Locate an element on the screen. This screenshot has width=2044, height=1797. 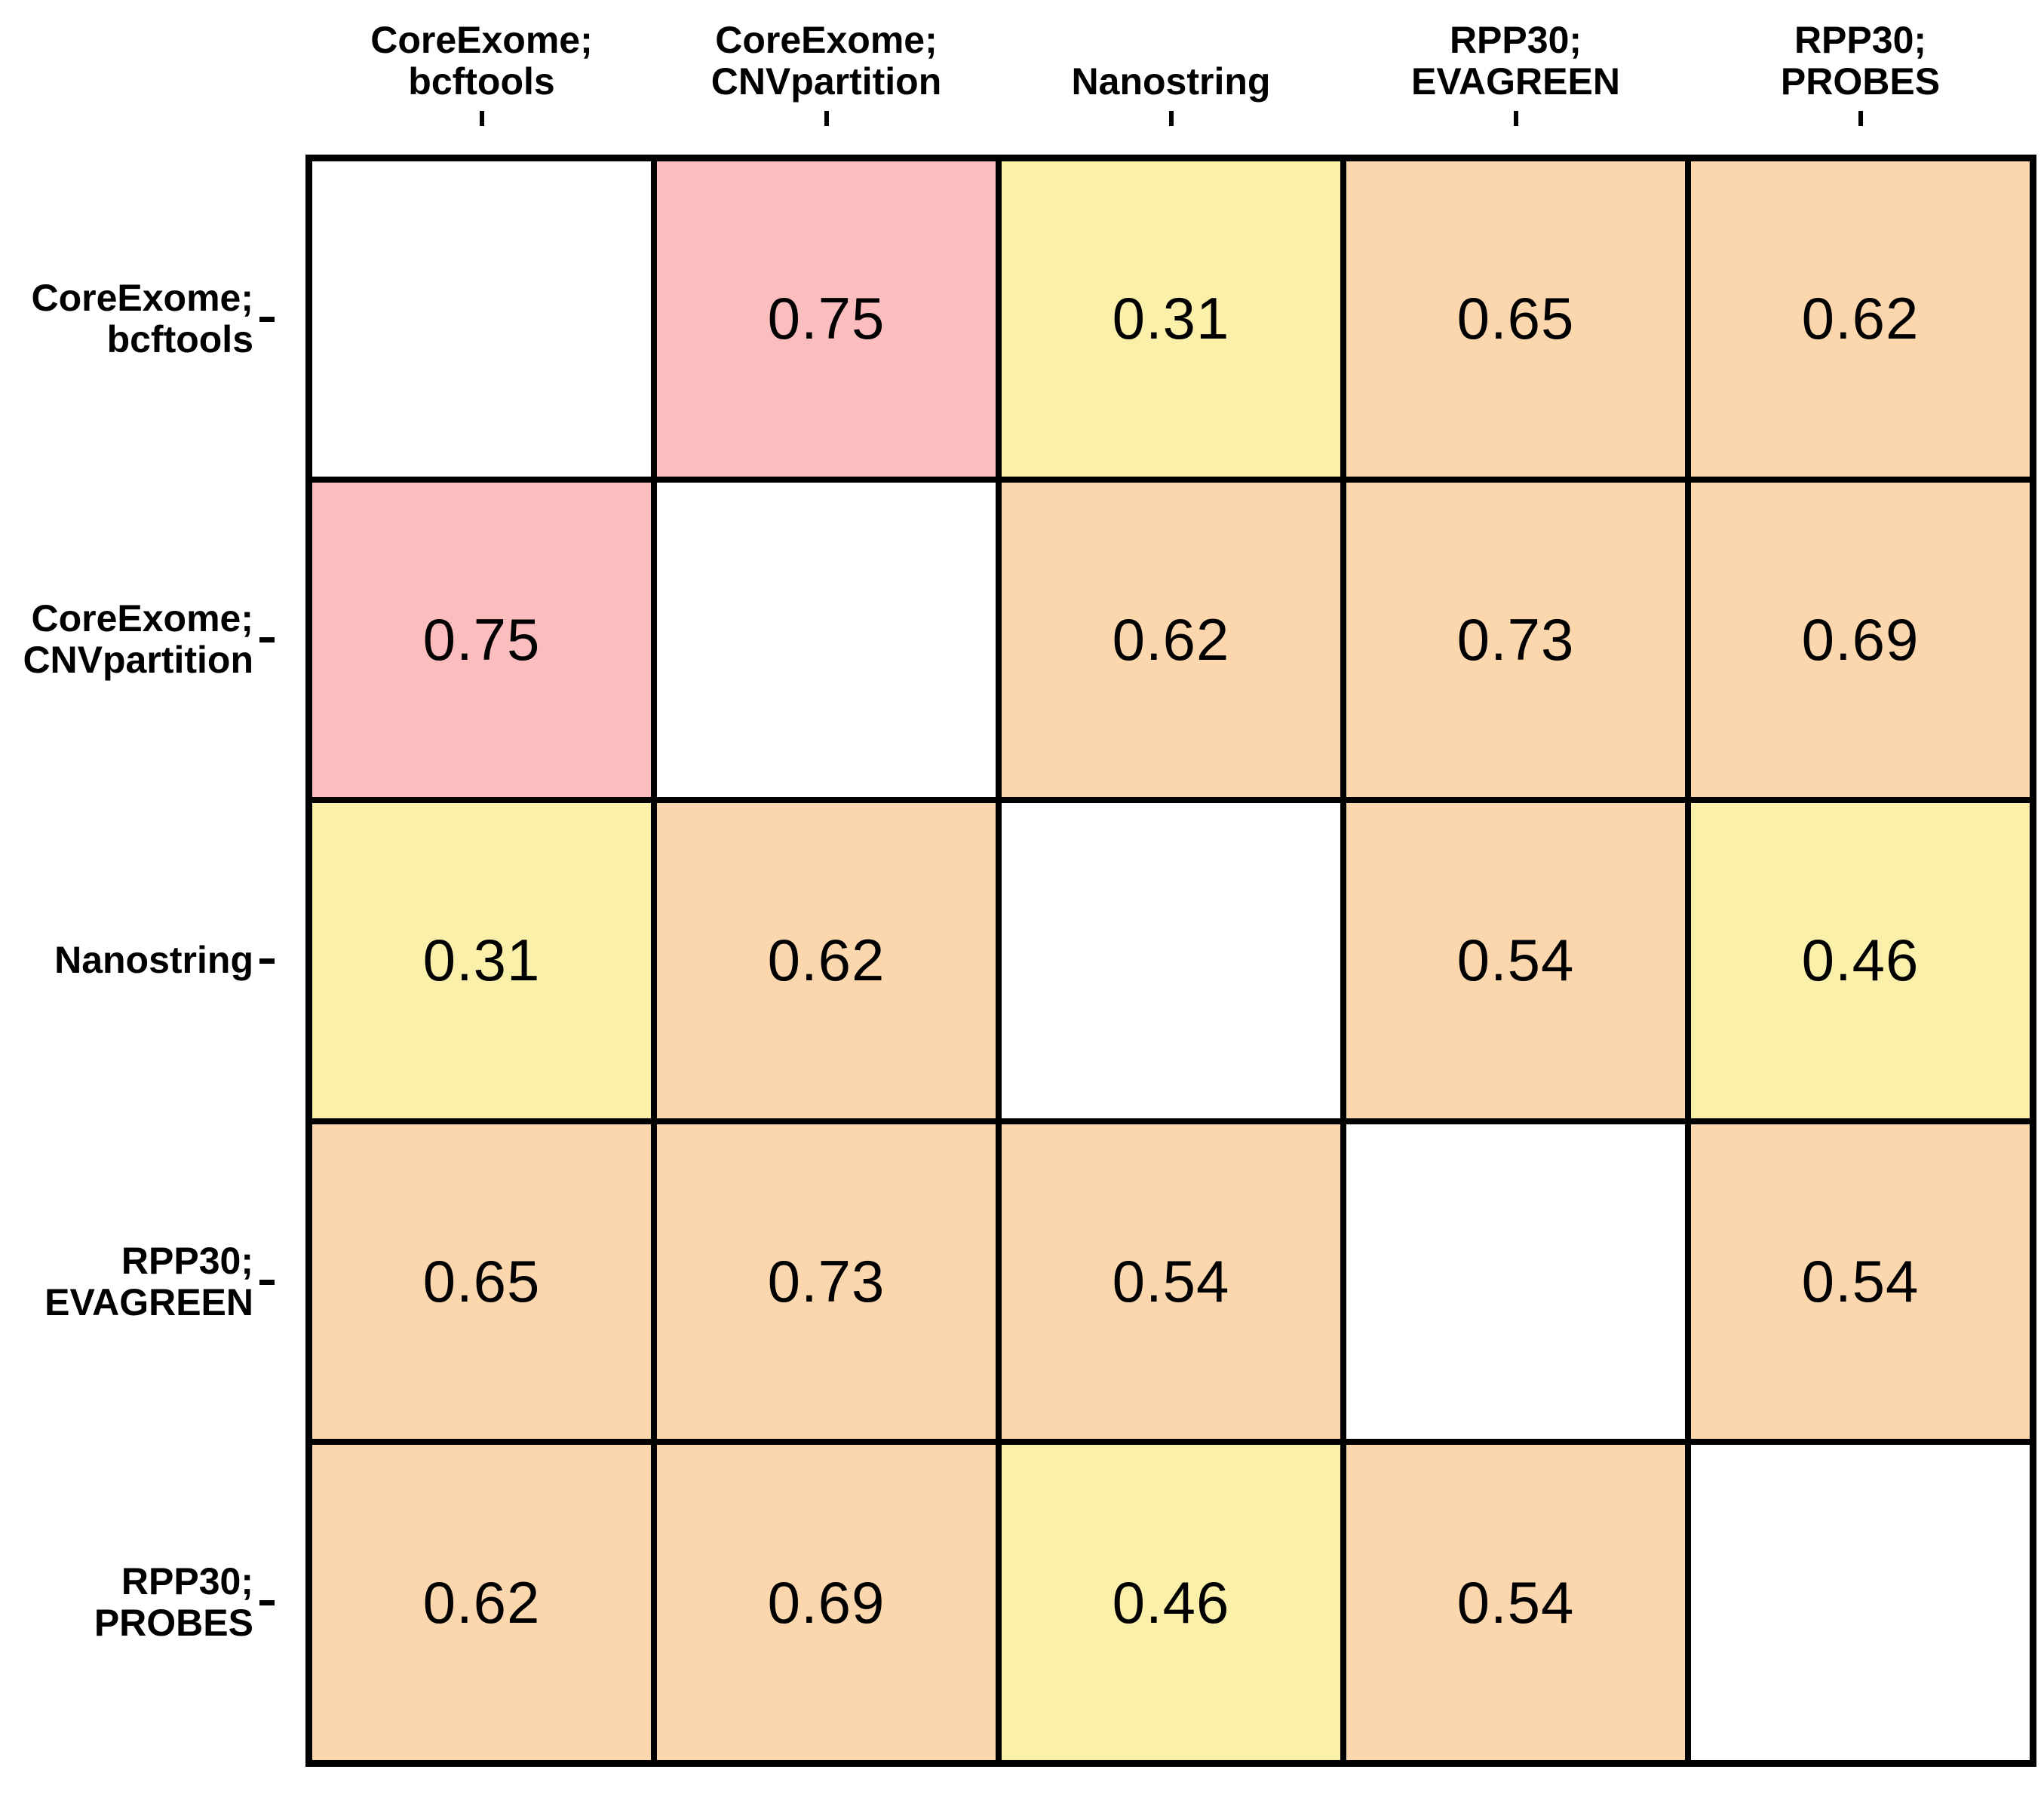
column-header: CoreExome; bcftools is located at coordinates (481, 59).